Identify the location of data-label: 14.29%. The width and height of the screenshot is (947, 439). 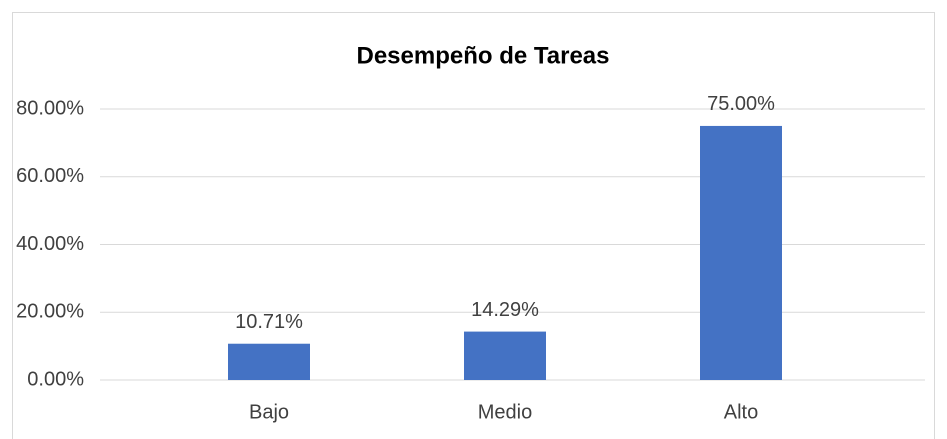
(505, 310).